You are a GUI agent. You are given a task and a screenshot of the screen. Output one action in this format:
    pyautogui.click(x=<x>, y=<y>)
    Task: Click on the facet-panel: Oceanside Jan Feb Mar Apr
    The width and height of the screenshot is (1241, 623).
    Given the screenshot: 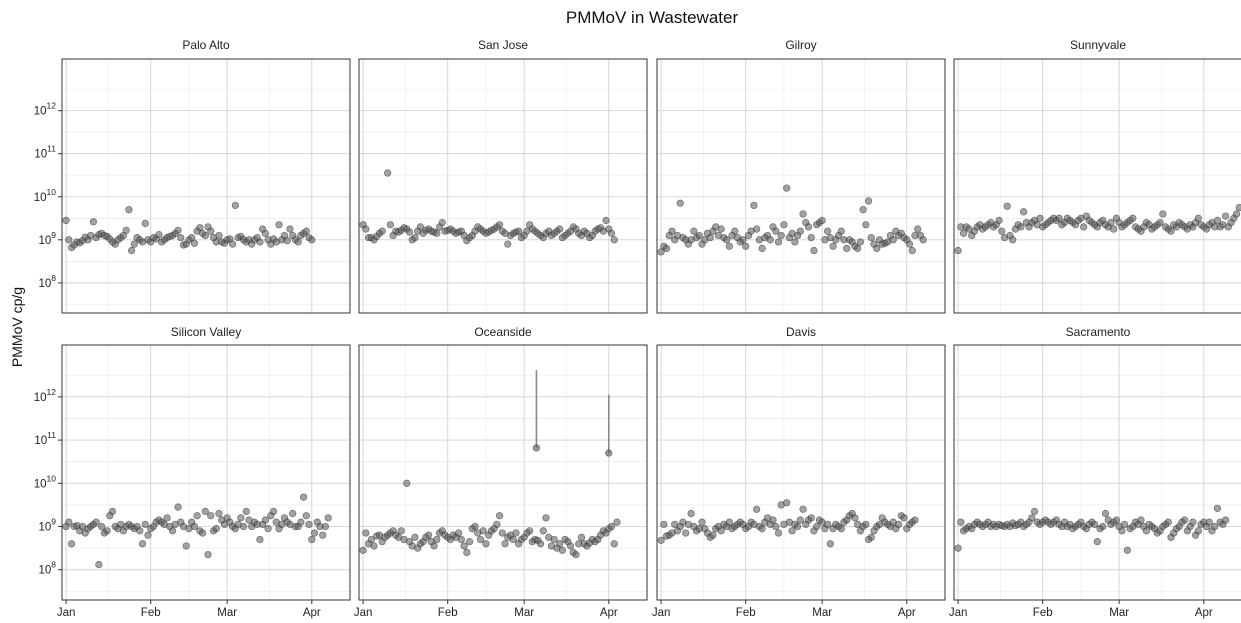 What is the action you would take?
    pyautogui.click(x=501, y=469)
    